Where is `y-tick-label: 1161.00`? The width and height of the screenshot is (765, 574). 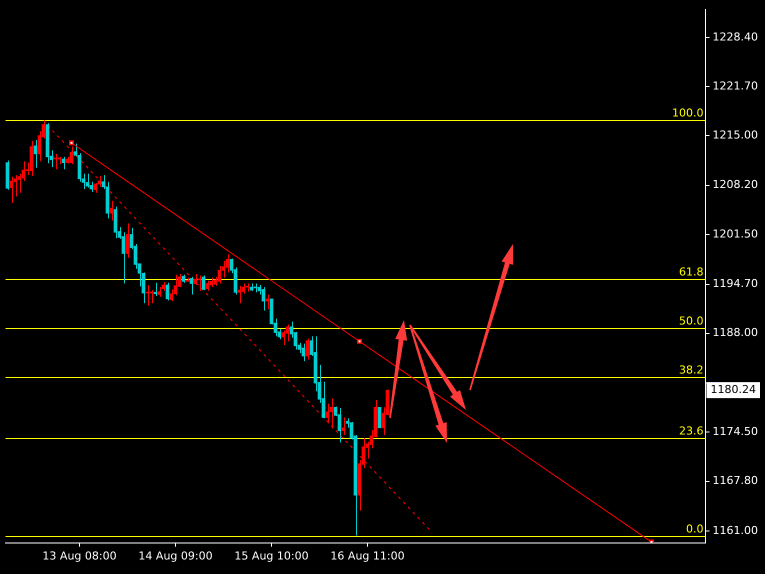
y-tick-label: 1161.00 is located at coordinates (735, 530).